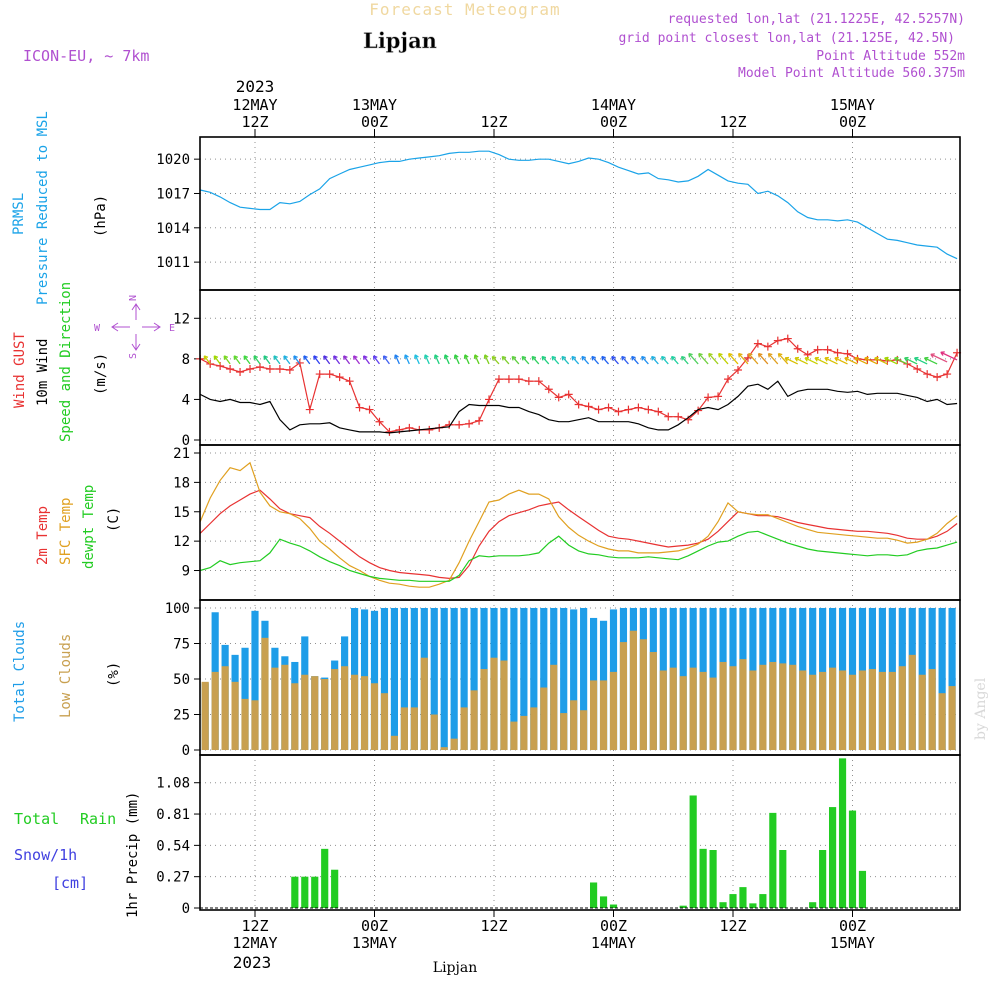 This screenshot has height=1000, width=1000. I want to click on footer-station: Lipjan, so click(455, 968).